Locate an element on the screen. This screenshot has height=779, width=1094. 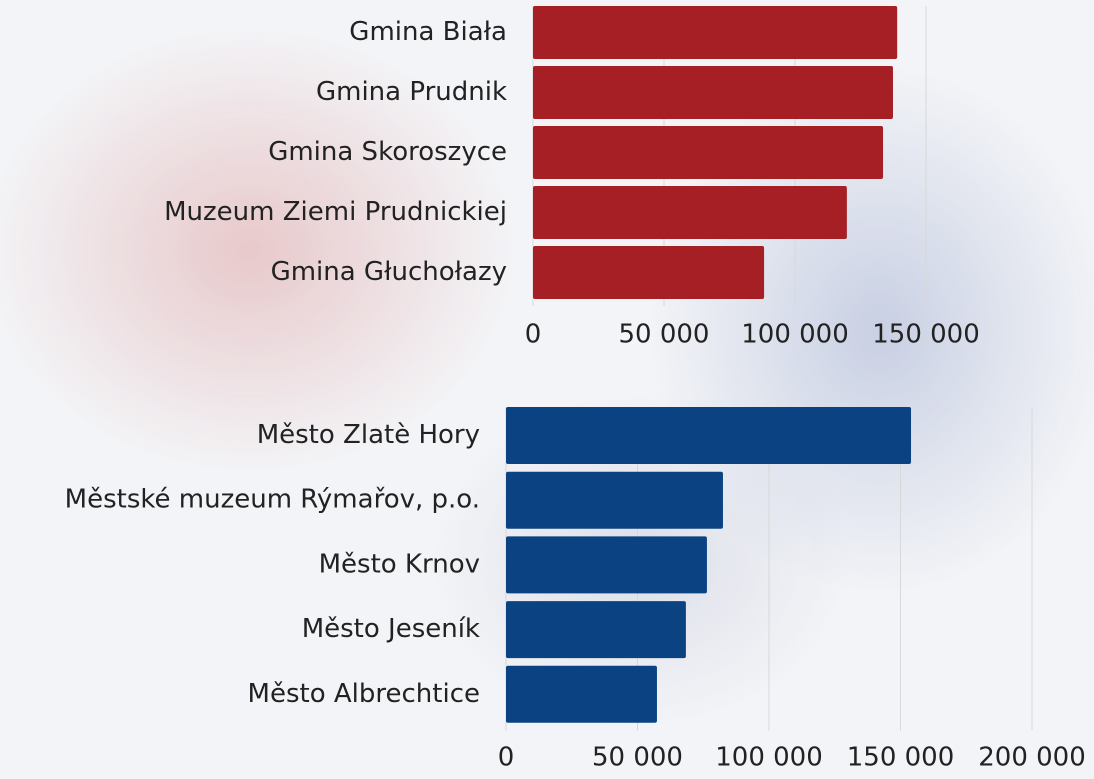
y-tick-label: Město Albrechtice is located at coordinates (364, 694).